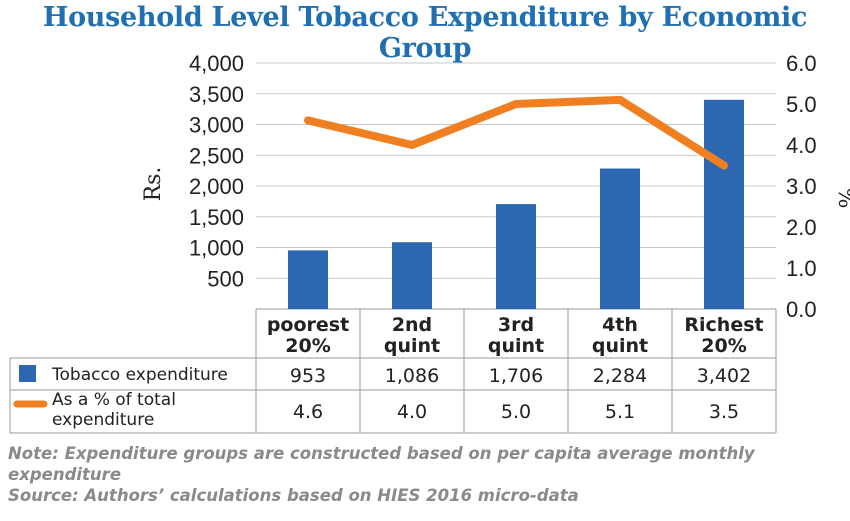  I want to click on data-label: 4.0, so click(412, 412).